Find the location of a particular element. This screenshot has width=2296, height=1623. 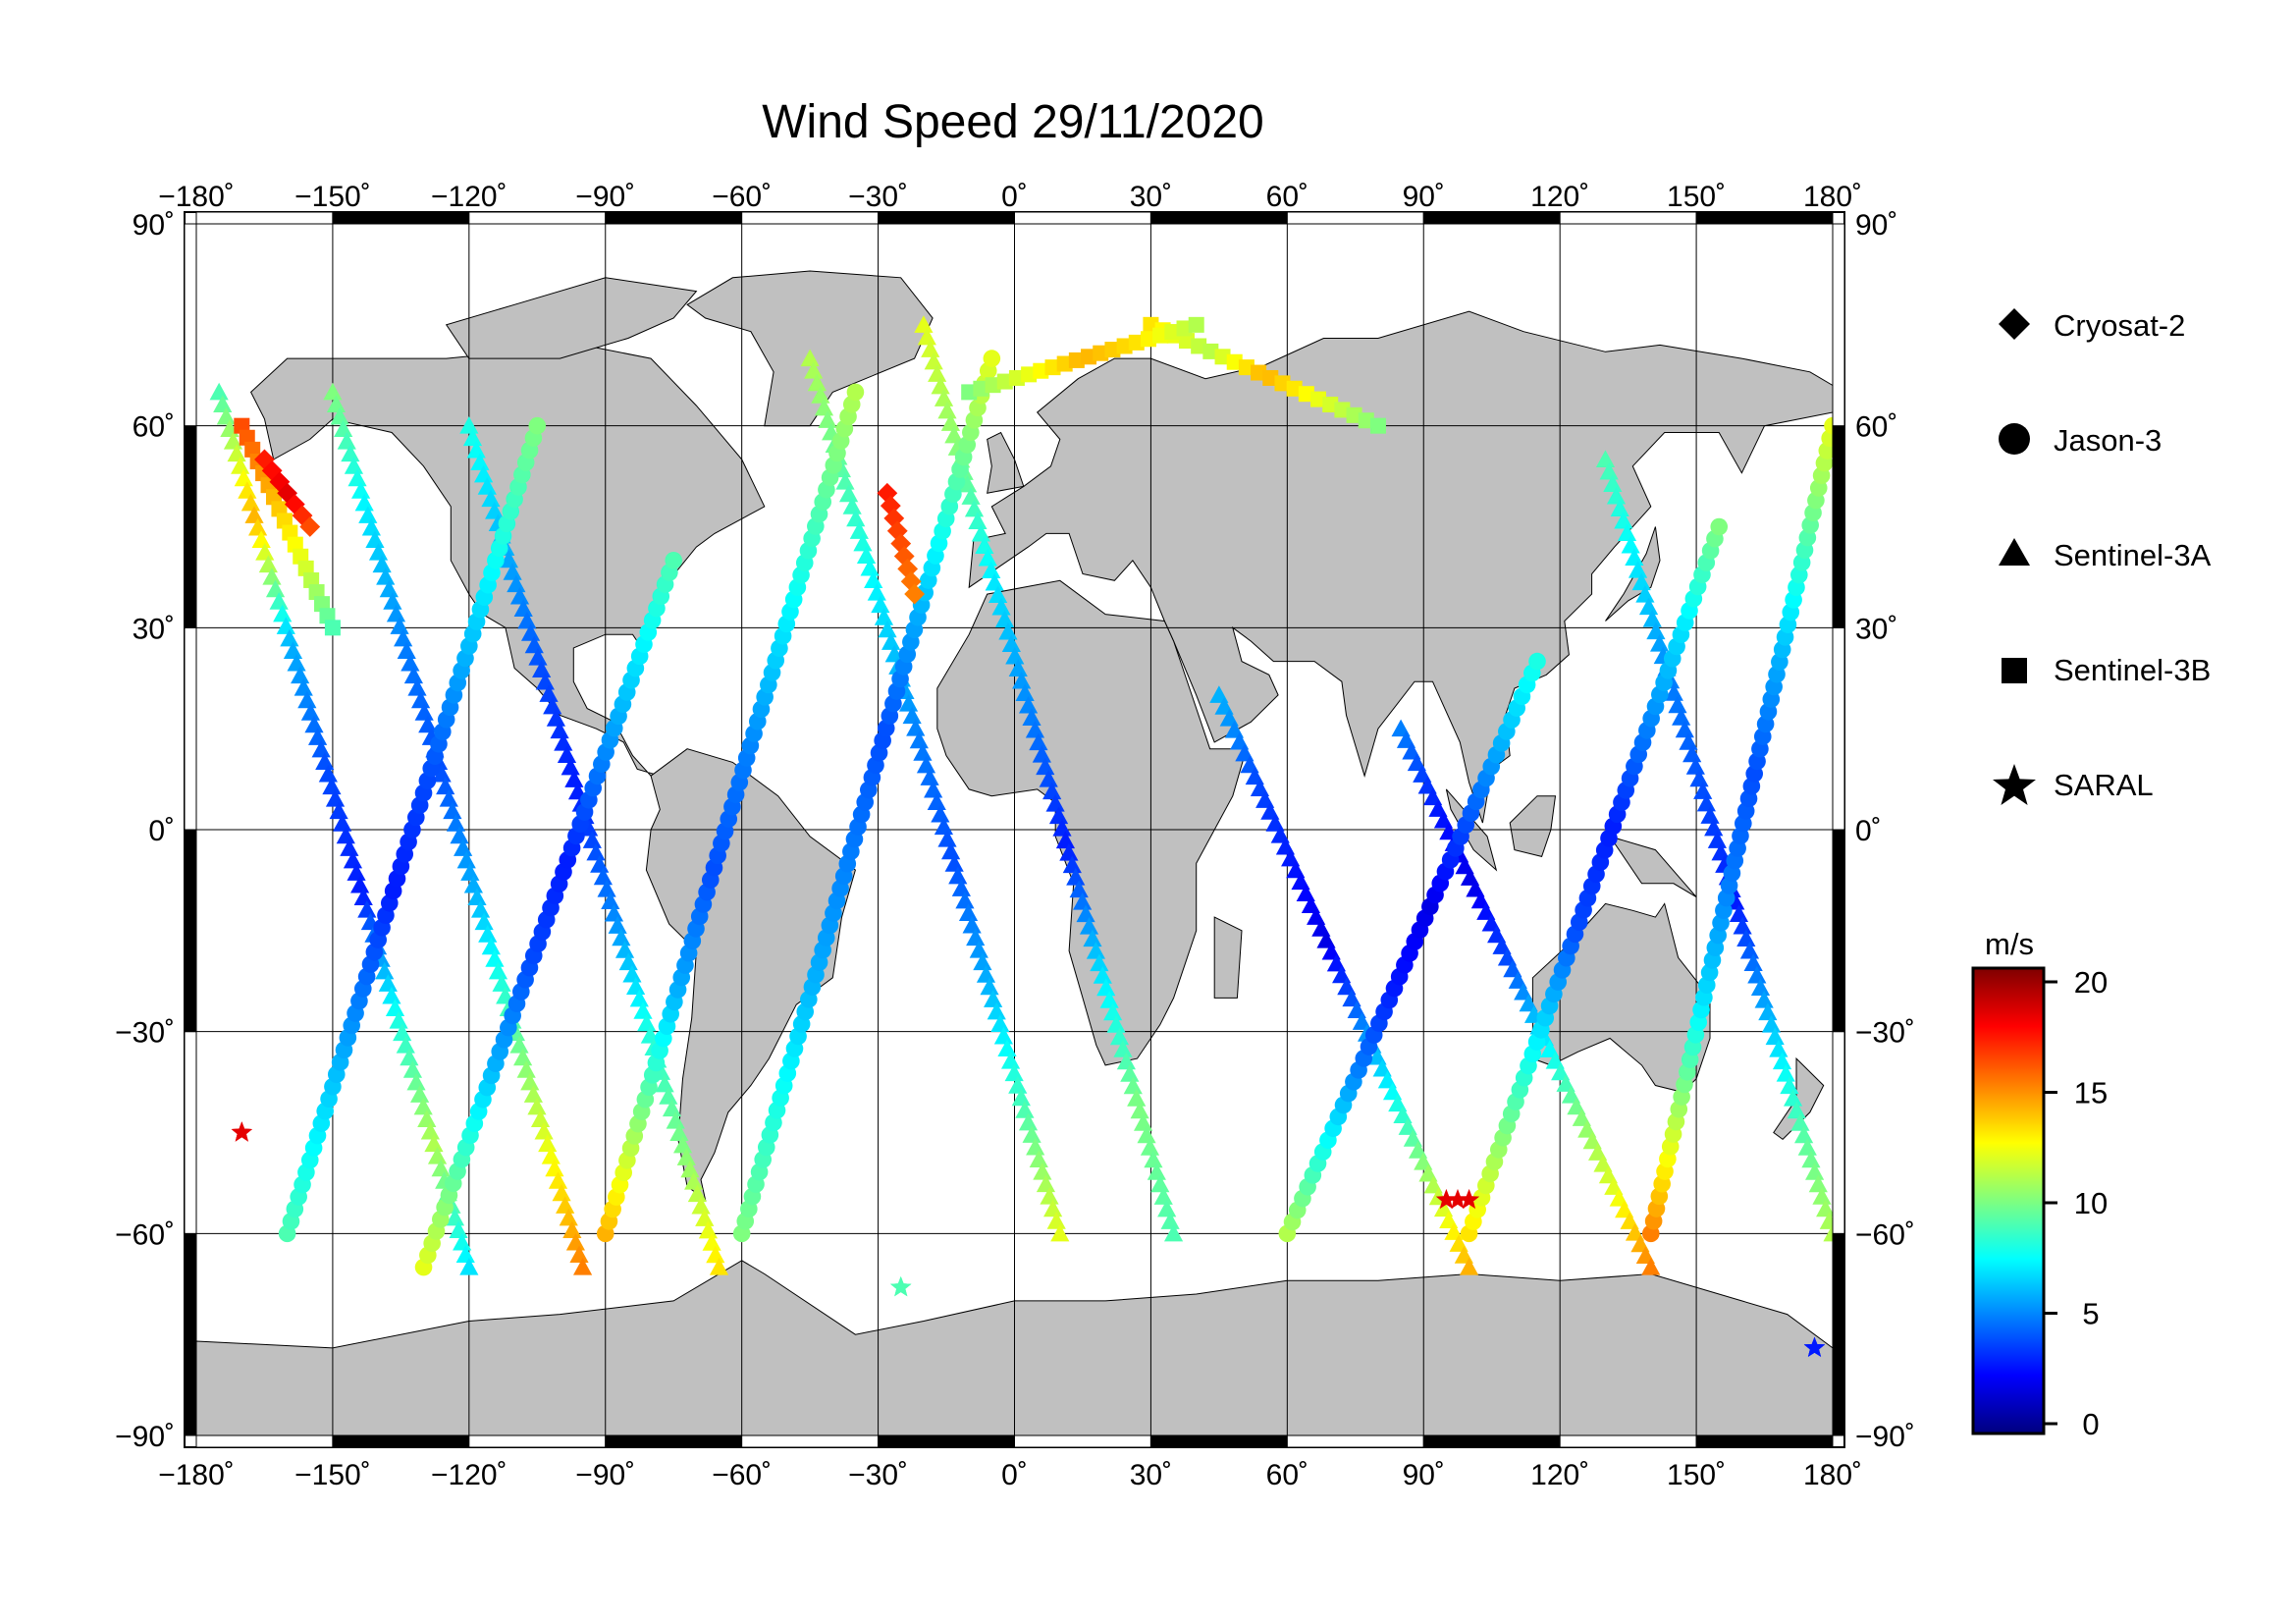

lon-tick-label-bottom: 30˚ is located at coordinates (1151, 1475).